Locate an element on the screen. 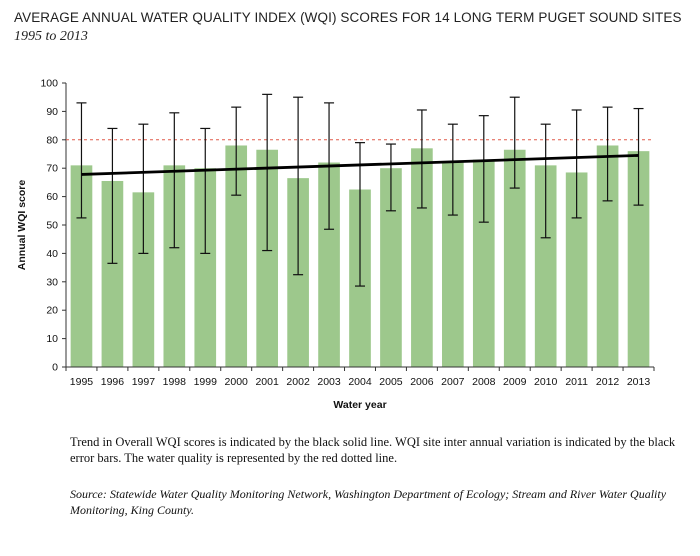 This screenshot has width=700, height=556. x-tick-label: 2005 is located at coordinates (391, 382).